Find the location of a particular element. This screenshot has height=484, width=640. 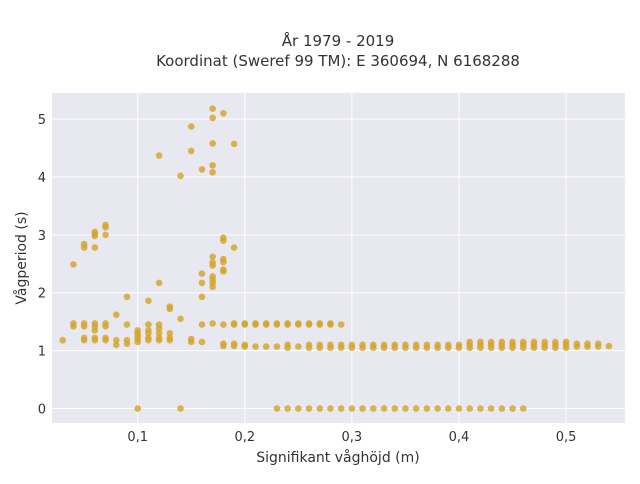

y-tick-label-4: 4 is located at coordinates (42, 178).